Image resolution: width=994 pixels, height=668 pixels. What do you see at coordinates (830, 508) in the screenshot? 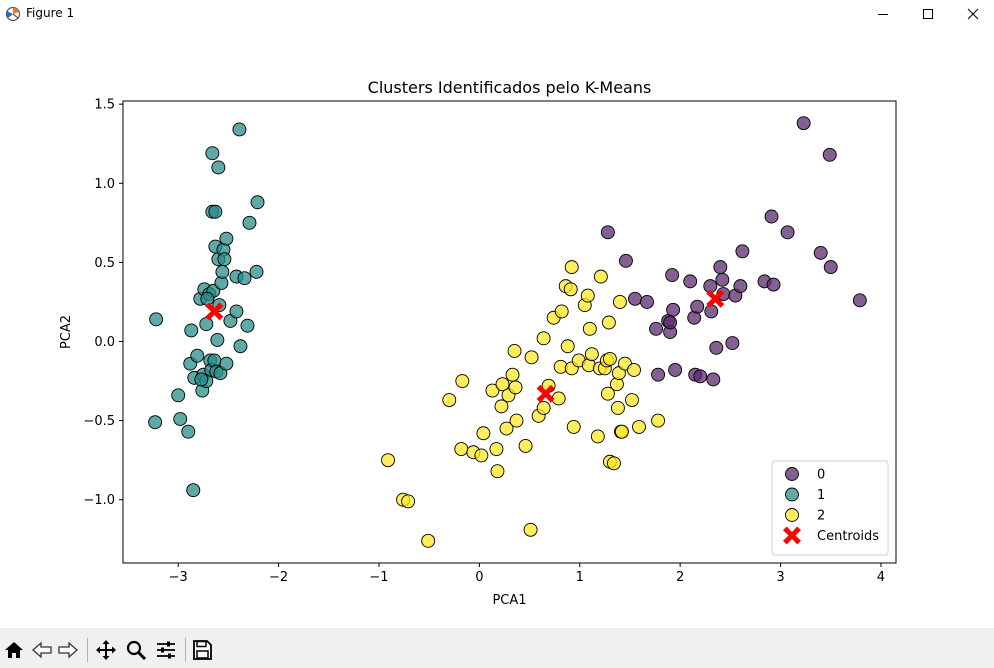
I see `legend-box` at bounding box center [830, 508].